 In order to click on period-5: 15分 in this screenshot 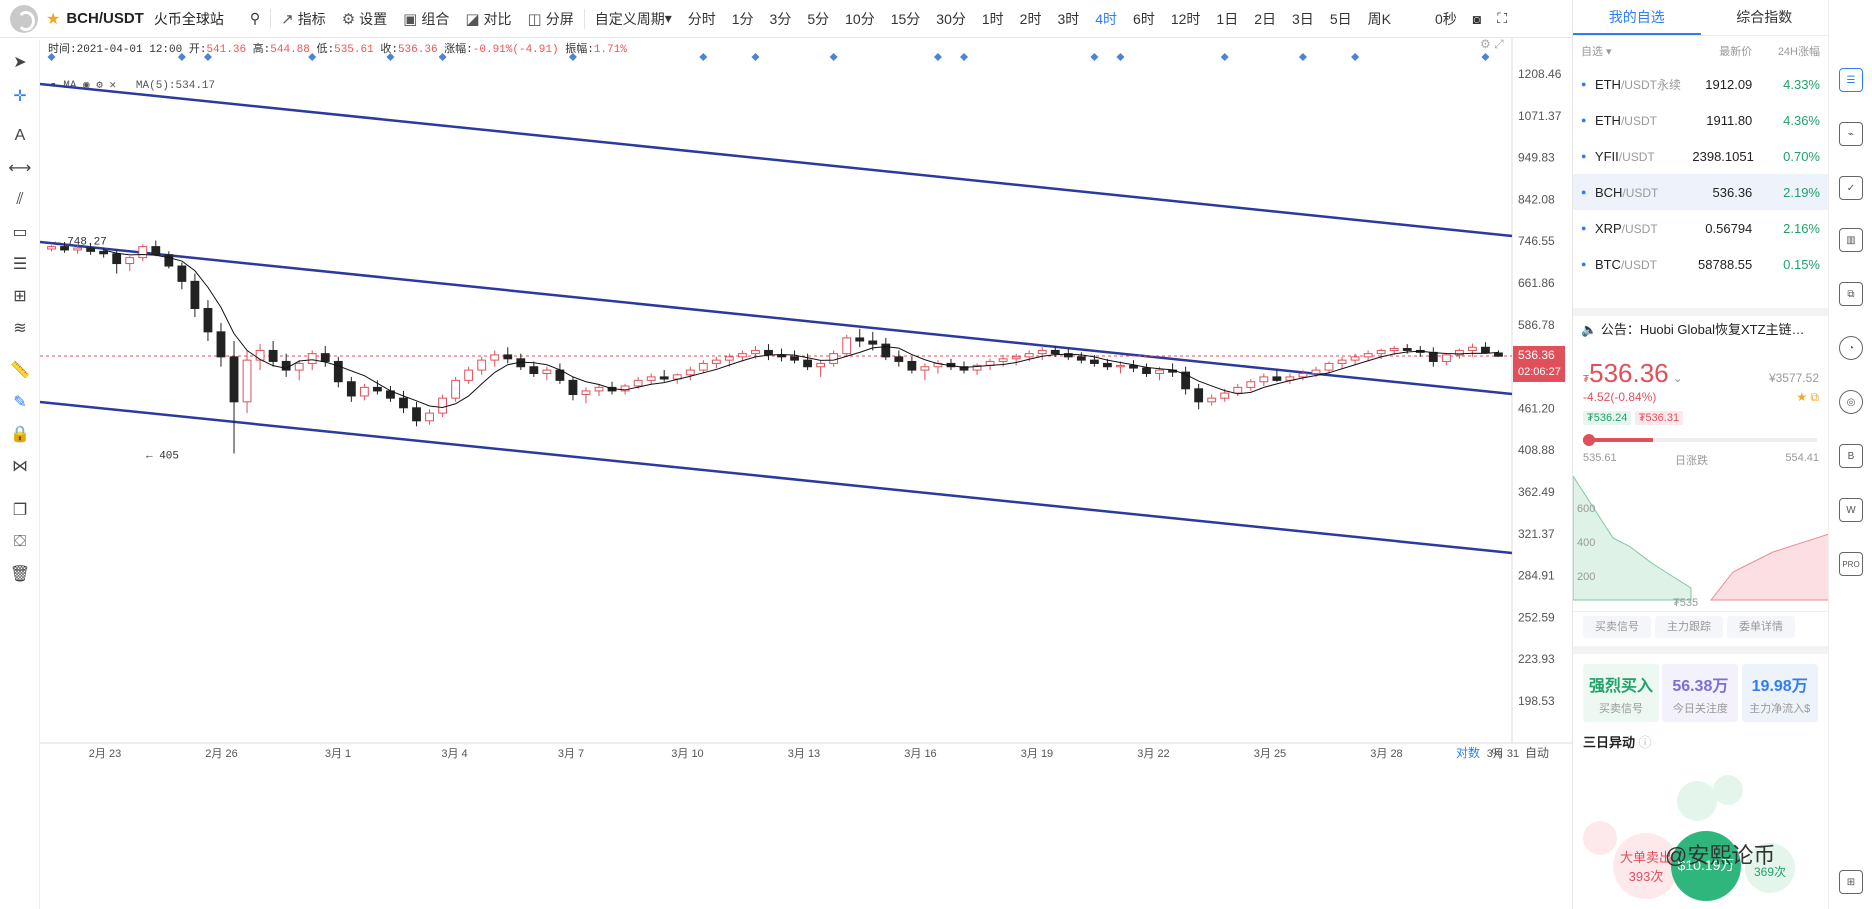, I will do `click(905, 18)`.